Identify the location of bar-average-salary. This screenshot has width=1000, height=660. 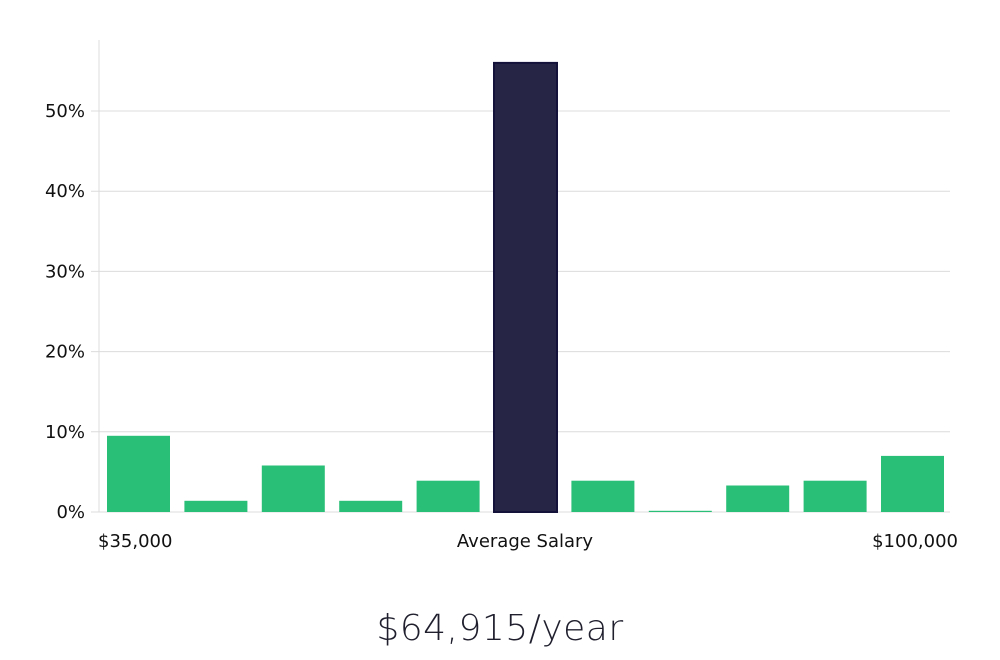
(525, 287).